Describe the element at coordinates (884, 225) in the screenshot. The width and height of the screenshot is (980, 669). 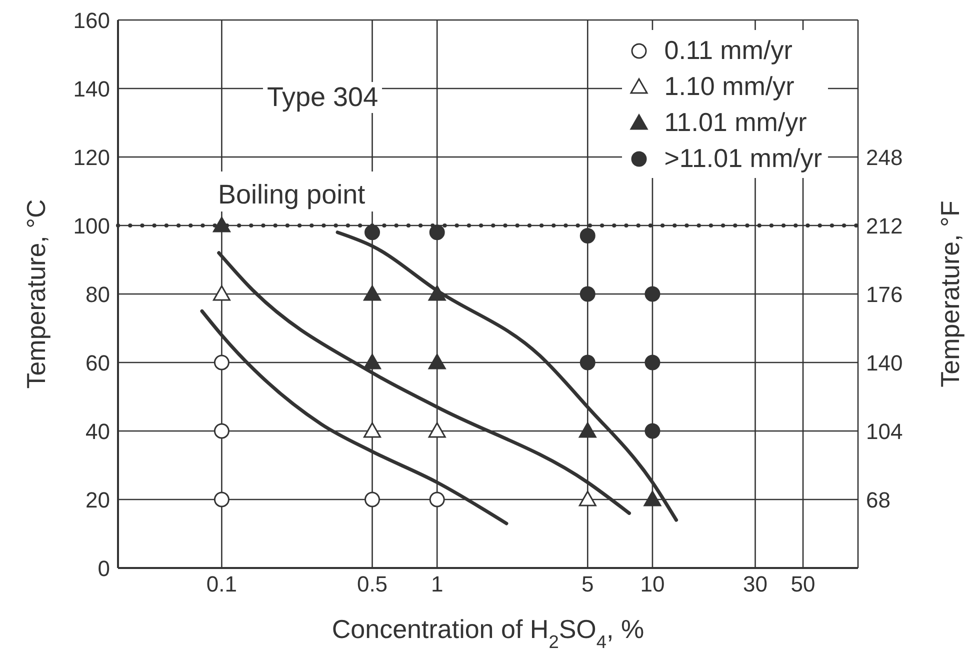
I see `y2-tick-label: 212` at that location.